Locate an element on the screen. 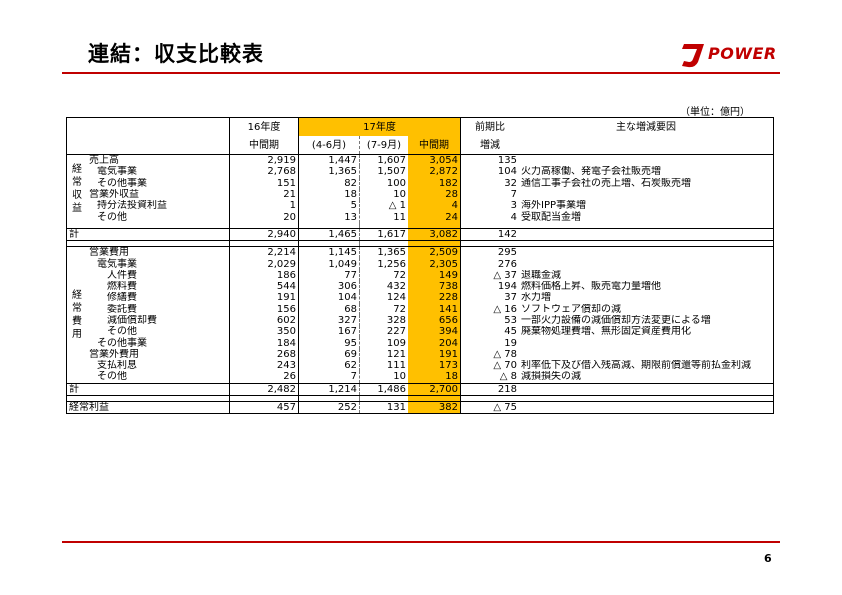 The height and width of the screenshot is (595, 842). value-diff: 45 is located at coordinates (489, 332).